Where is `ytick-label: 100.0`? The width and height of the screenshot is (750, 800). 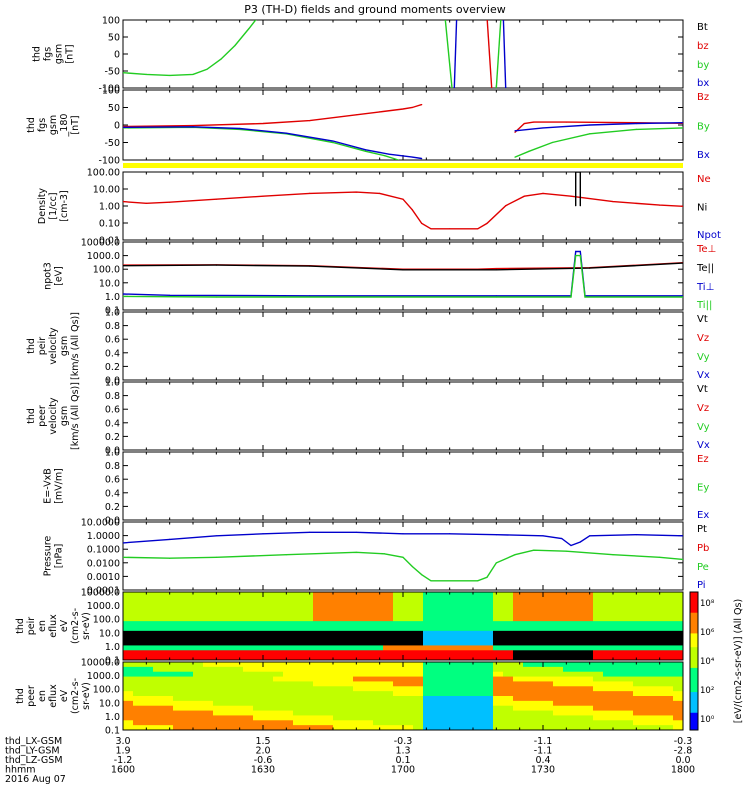
ytick-label: 100.0 is located at coordinates (106, 690).